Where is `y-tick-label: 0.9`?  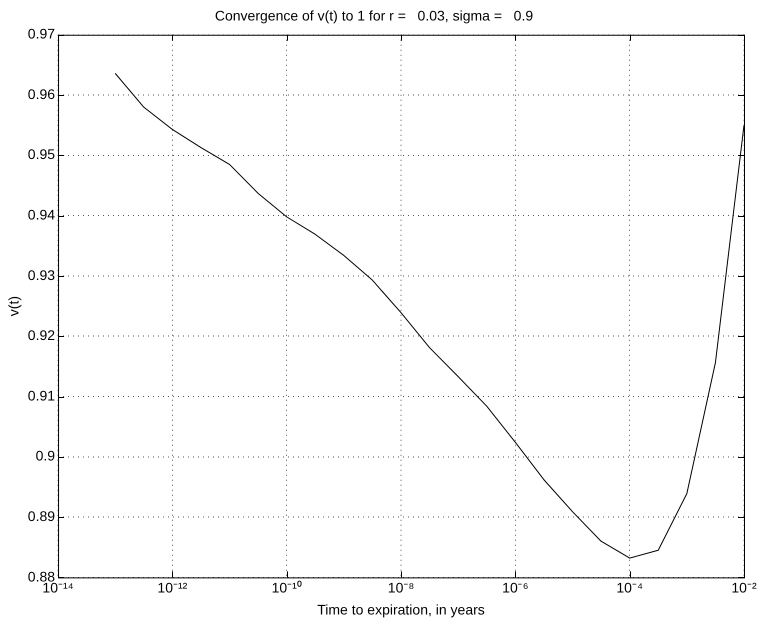 y-tick-label: 0.9 is located at coordinates (46, 456).